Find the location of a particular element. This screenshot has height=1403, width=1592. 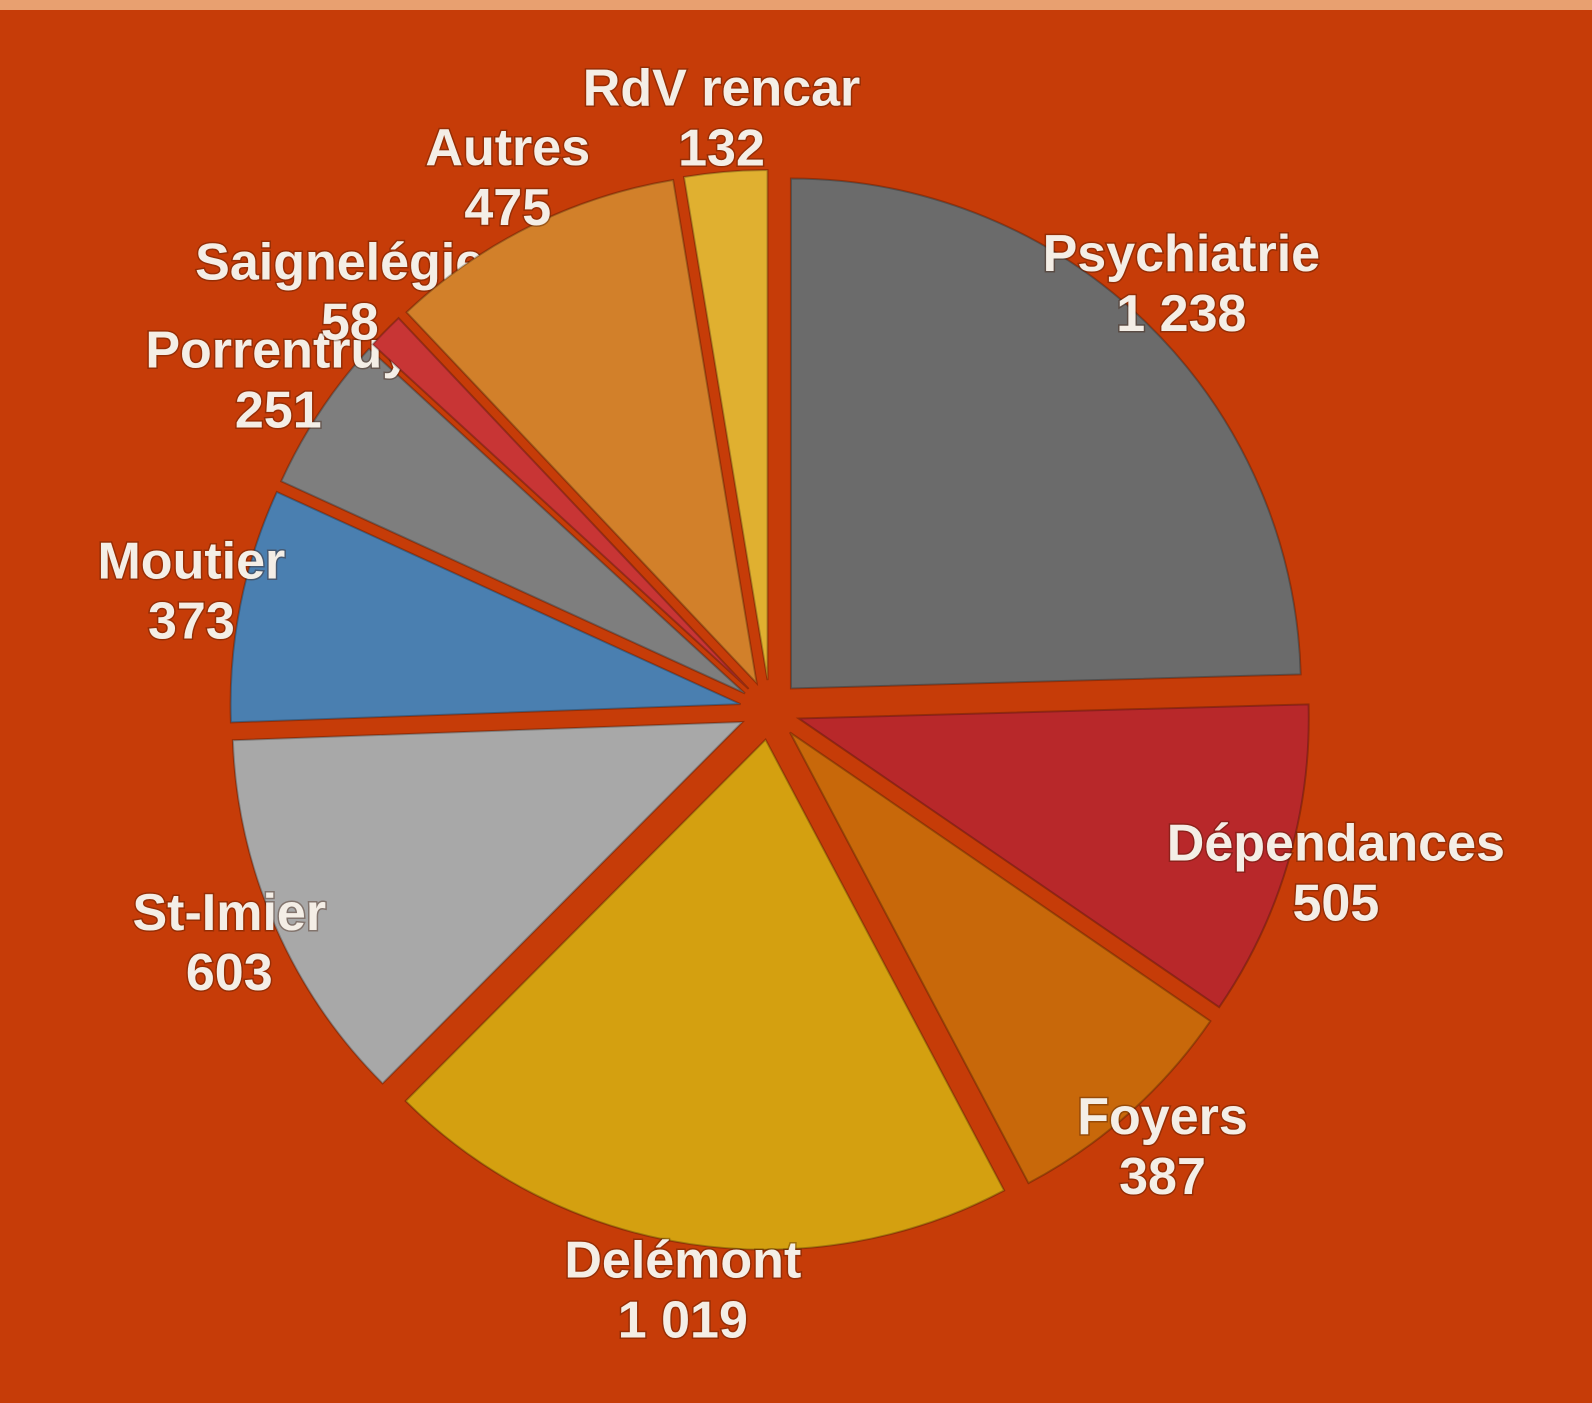

slice-value: 251 is located at coordinates (278, 411).